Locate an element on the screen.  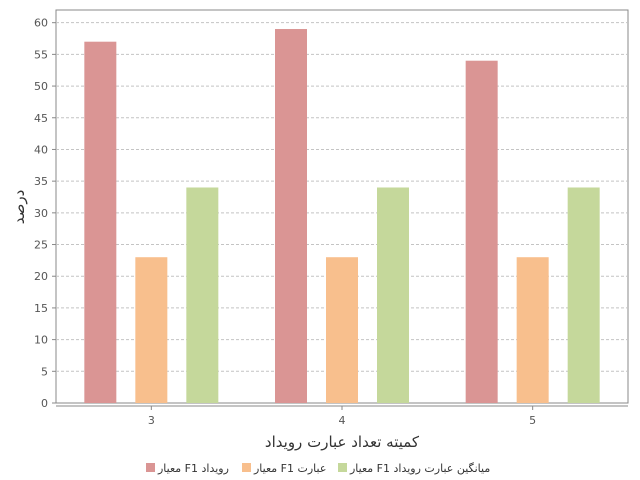
legend-label: معیار F1 رویداد is located at coordinates (193, 468).